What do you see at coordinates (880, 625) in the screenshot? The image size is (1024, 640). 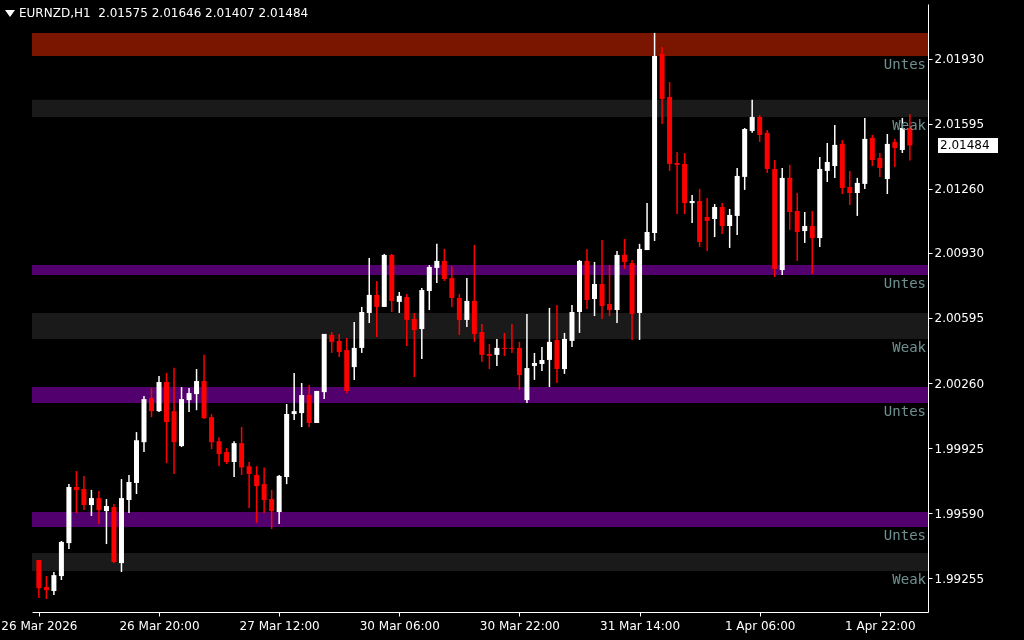 I see `x-tick-label: 1 Apr 22:00` at bounding box center [880, 625].